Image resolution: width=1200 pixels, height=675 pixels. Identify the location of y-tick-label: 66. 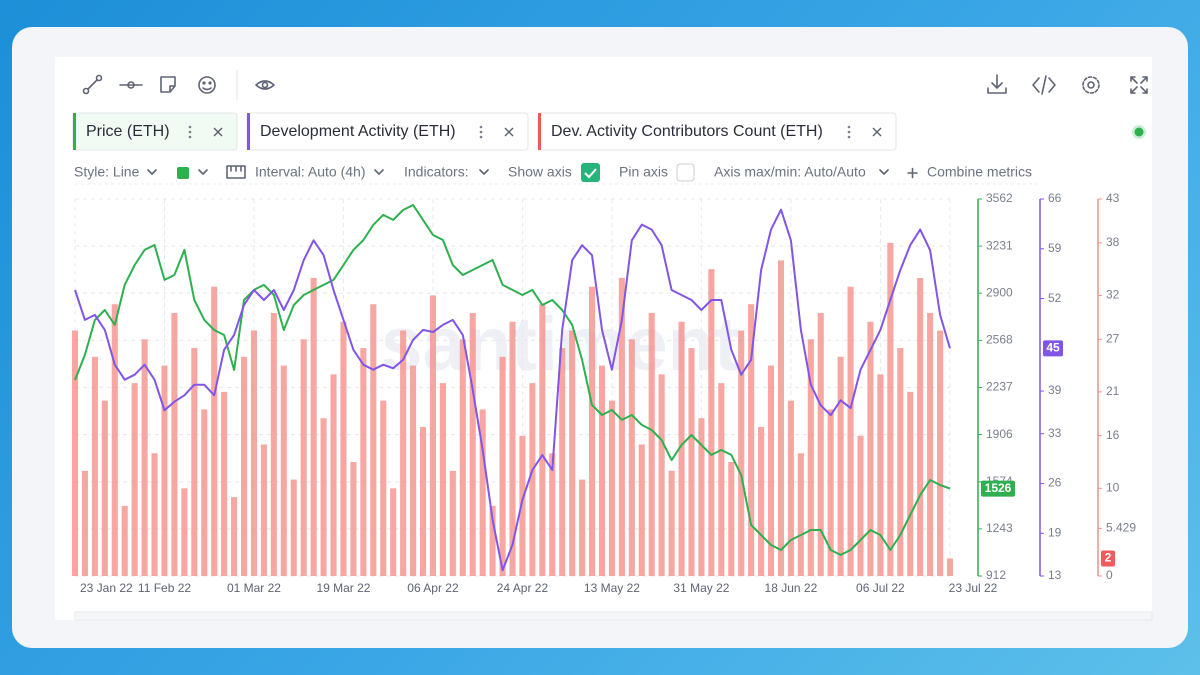
(1055, 198).